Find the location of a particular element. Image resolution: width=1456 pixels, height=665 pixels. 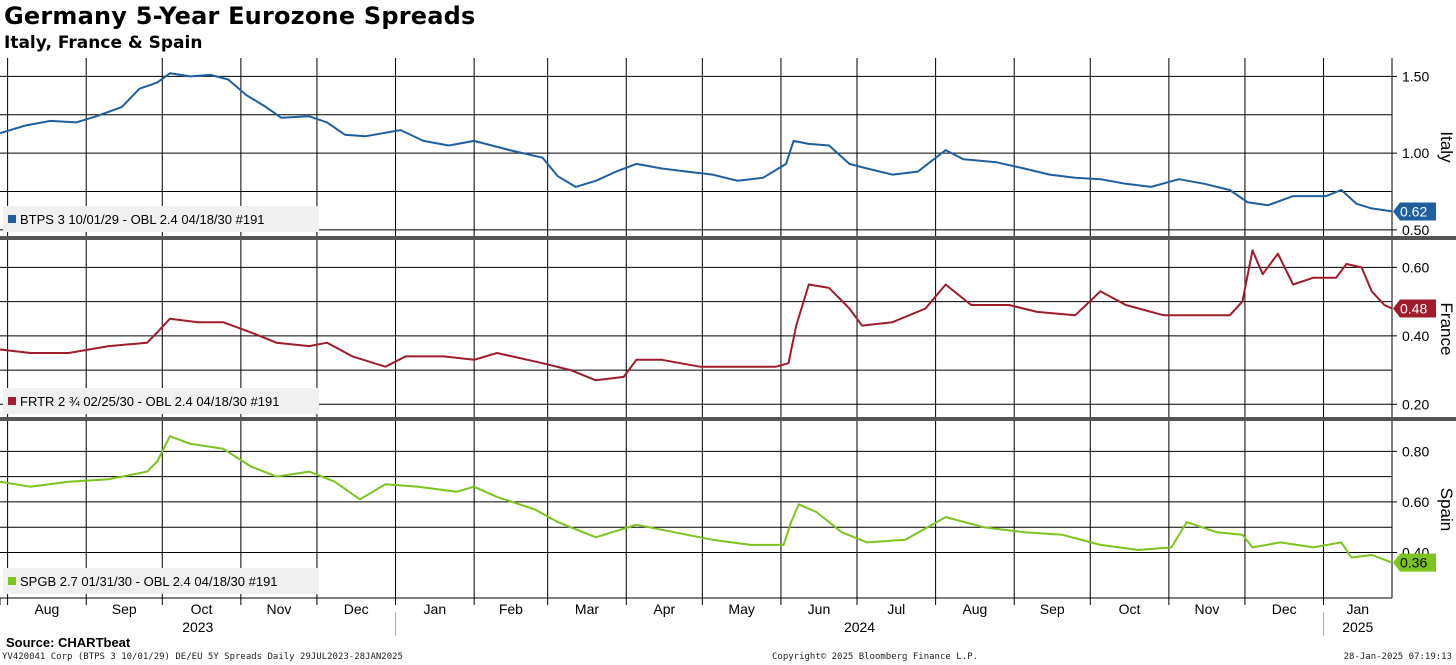

y-tick-label: 0.20 is located at coordinates (1415, 404).